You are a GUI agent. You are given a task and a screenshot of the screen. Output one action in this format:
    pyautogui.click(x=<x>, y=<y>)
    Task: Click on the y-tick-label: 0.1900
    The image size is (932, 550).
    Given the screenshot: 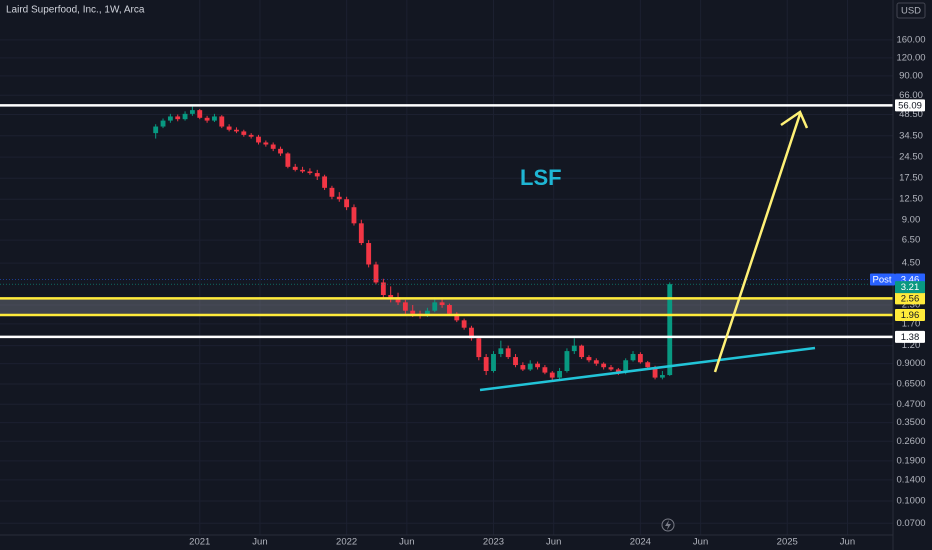 What is the action you would take?
    pyautogui.click(x=910, y=460)
    